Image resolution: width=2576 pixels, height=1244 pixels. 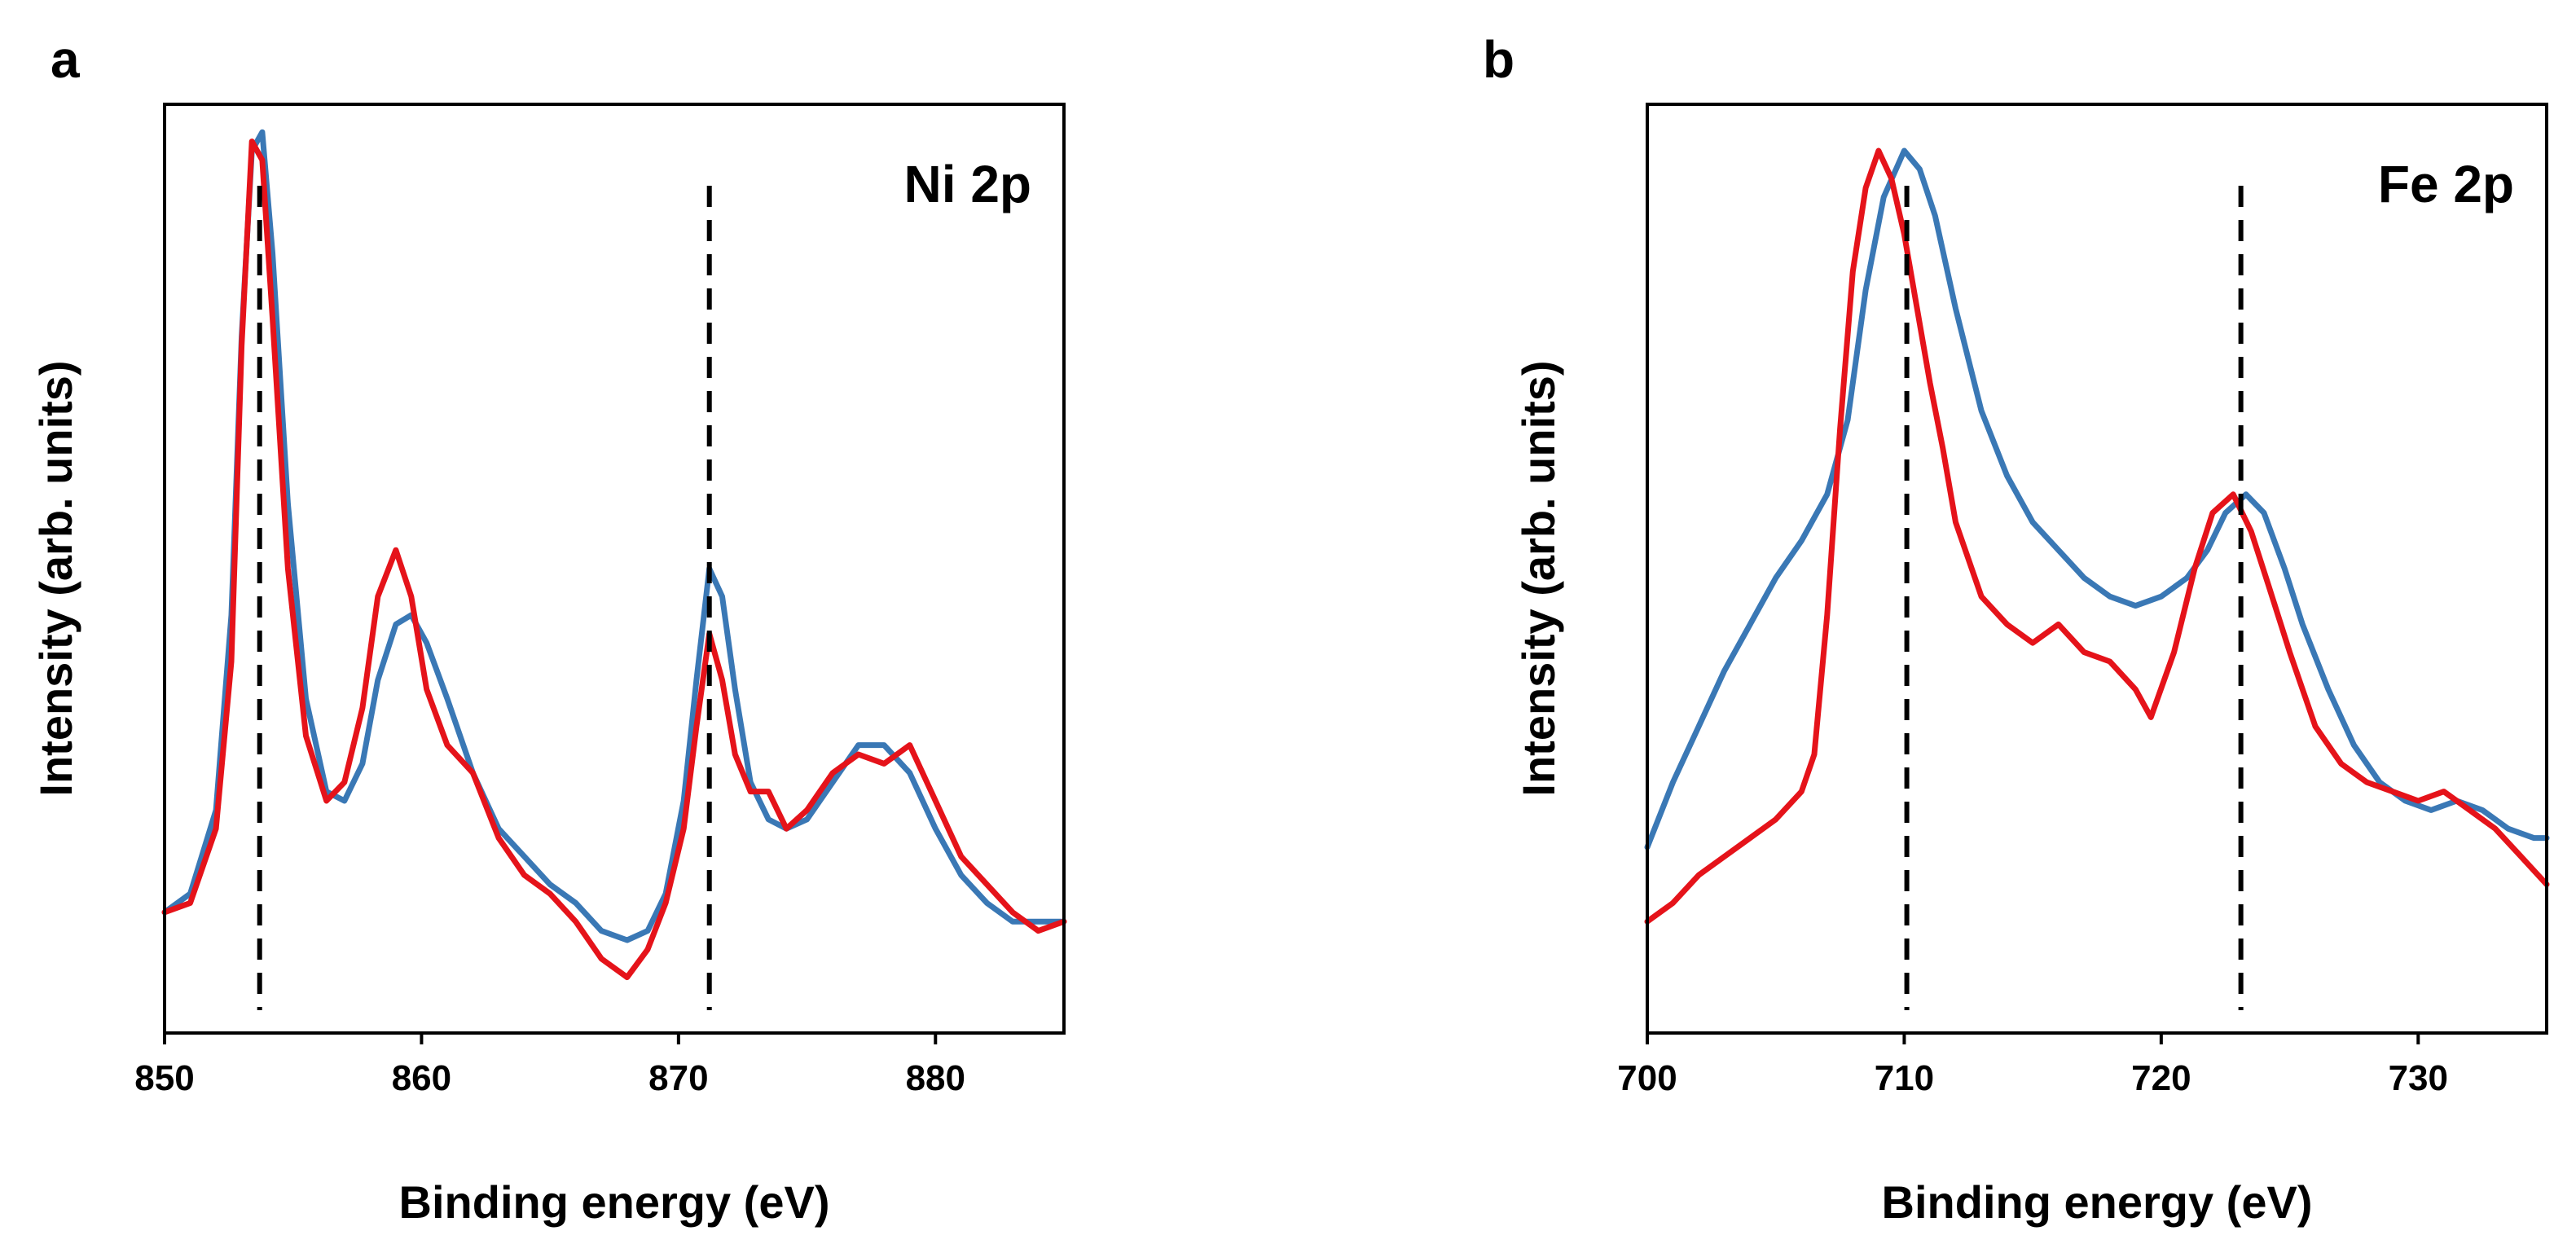 What do you see at coordinates (2446, 184) in the screenshot?
I see `panel-b-title: Fe 2p` at bounding box center [2446, 184].